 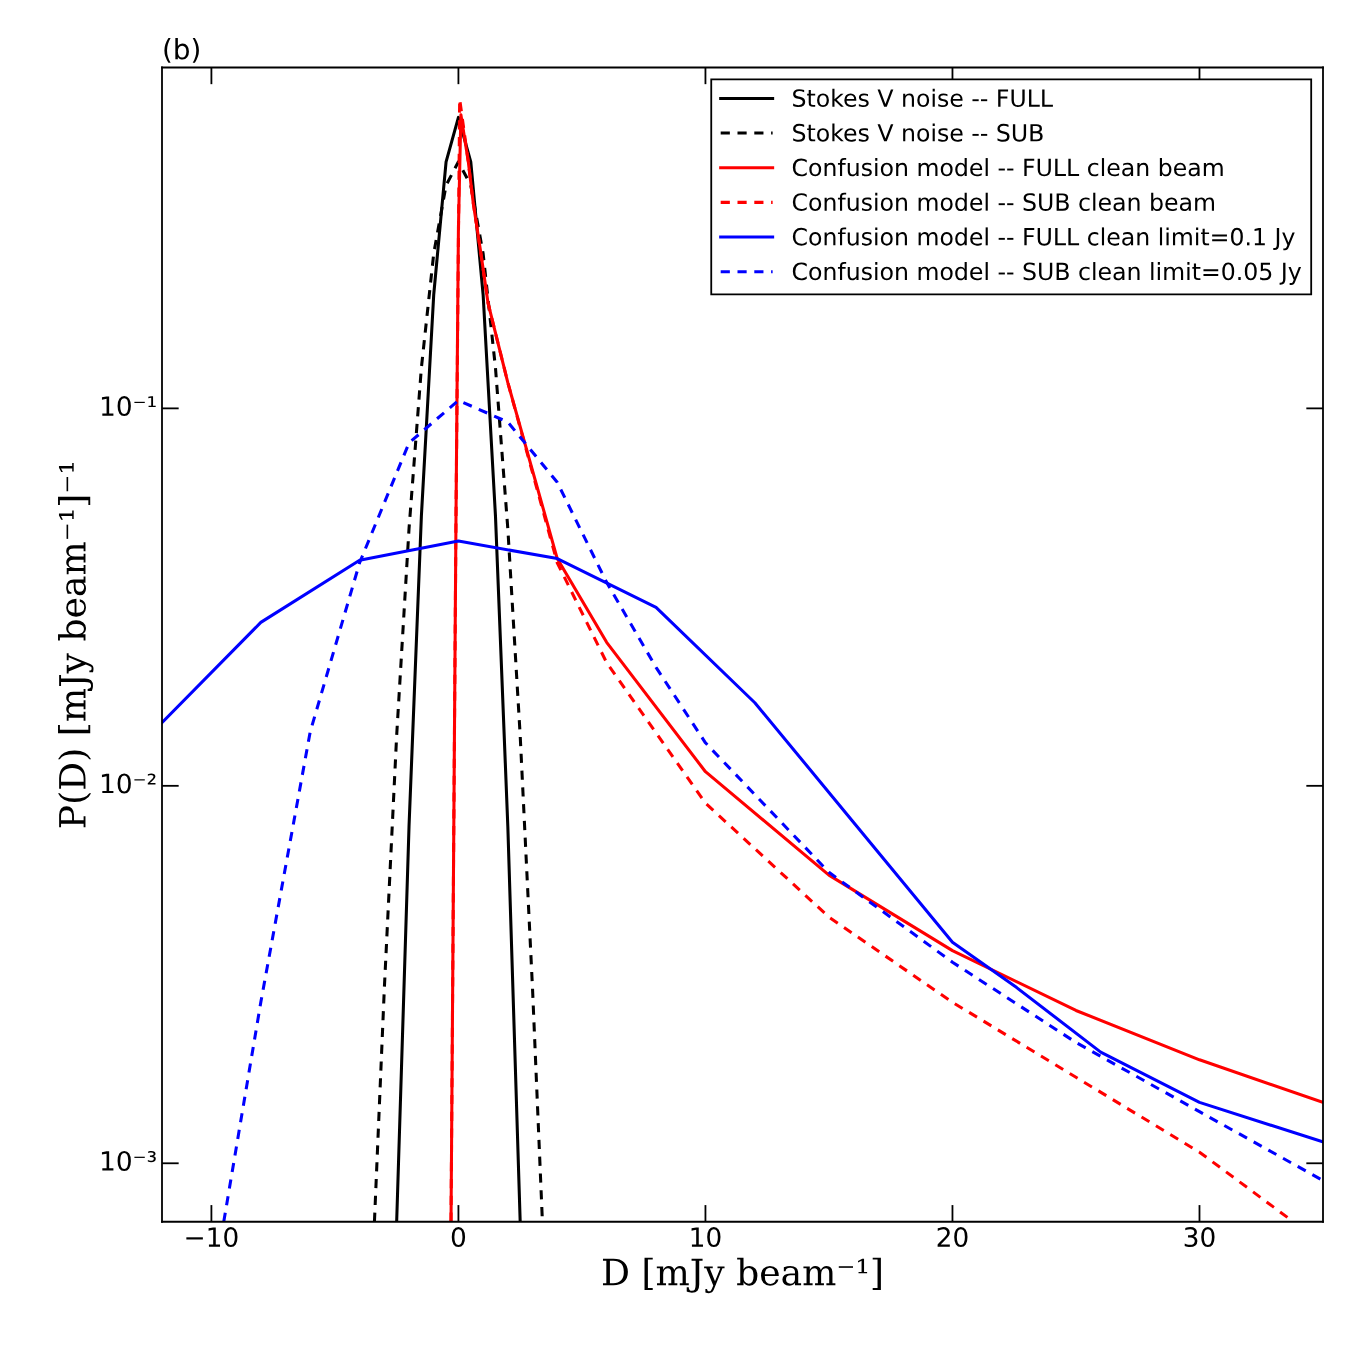 What do you see at coordinates (181, 50) in the screenshot?
I see `chart-title: (b)` at bounding box center [181, 50].